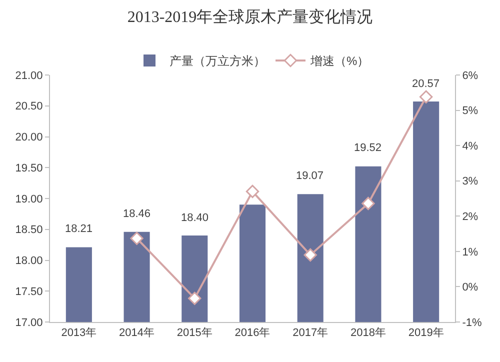 The image size is (500, 362). I want to click on data-label: 18.46, so click(137, 214).